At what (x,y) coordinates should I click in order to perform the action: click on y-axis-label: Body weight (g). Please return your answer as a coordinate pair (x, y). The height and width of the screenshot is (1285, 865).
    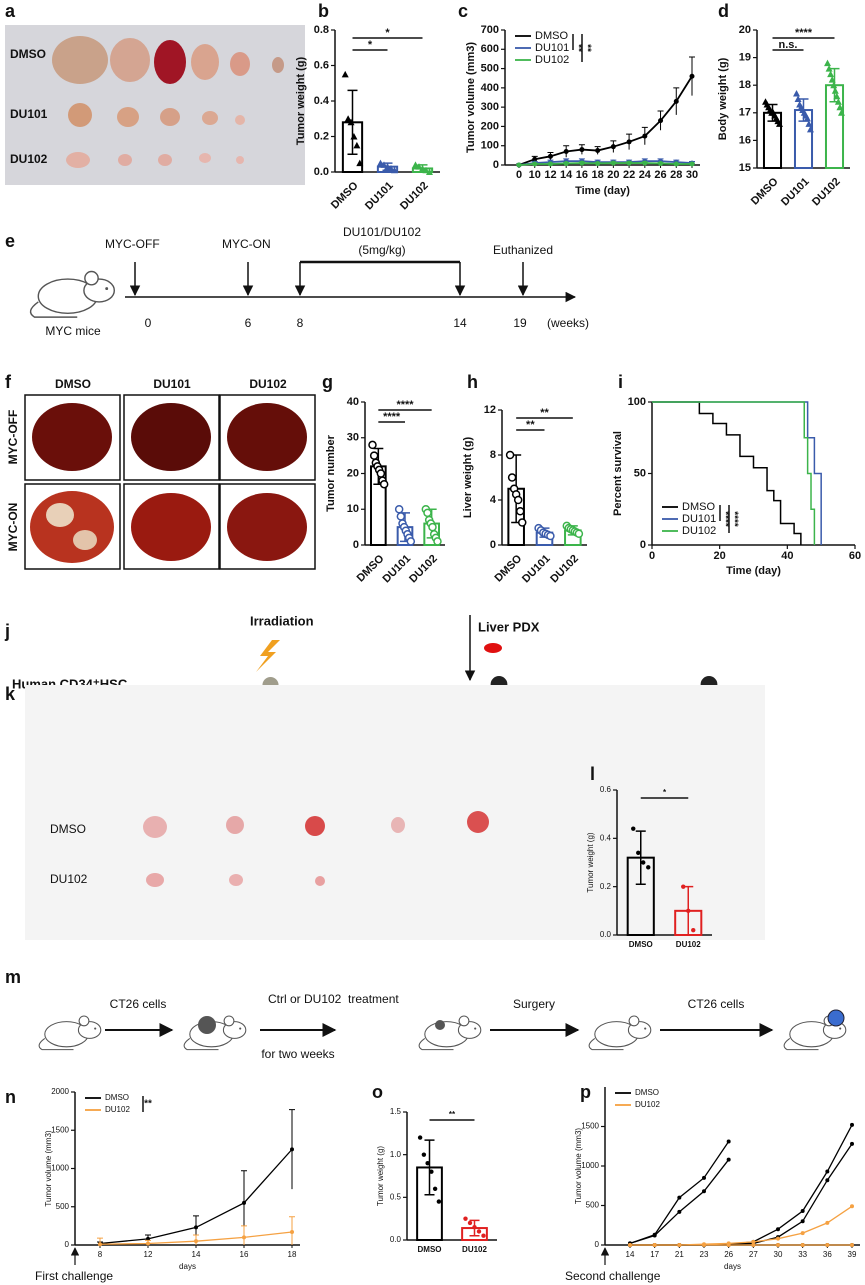
    Looking at the image, I should click on (723, 98).